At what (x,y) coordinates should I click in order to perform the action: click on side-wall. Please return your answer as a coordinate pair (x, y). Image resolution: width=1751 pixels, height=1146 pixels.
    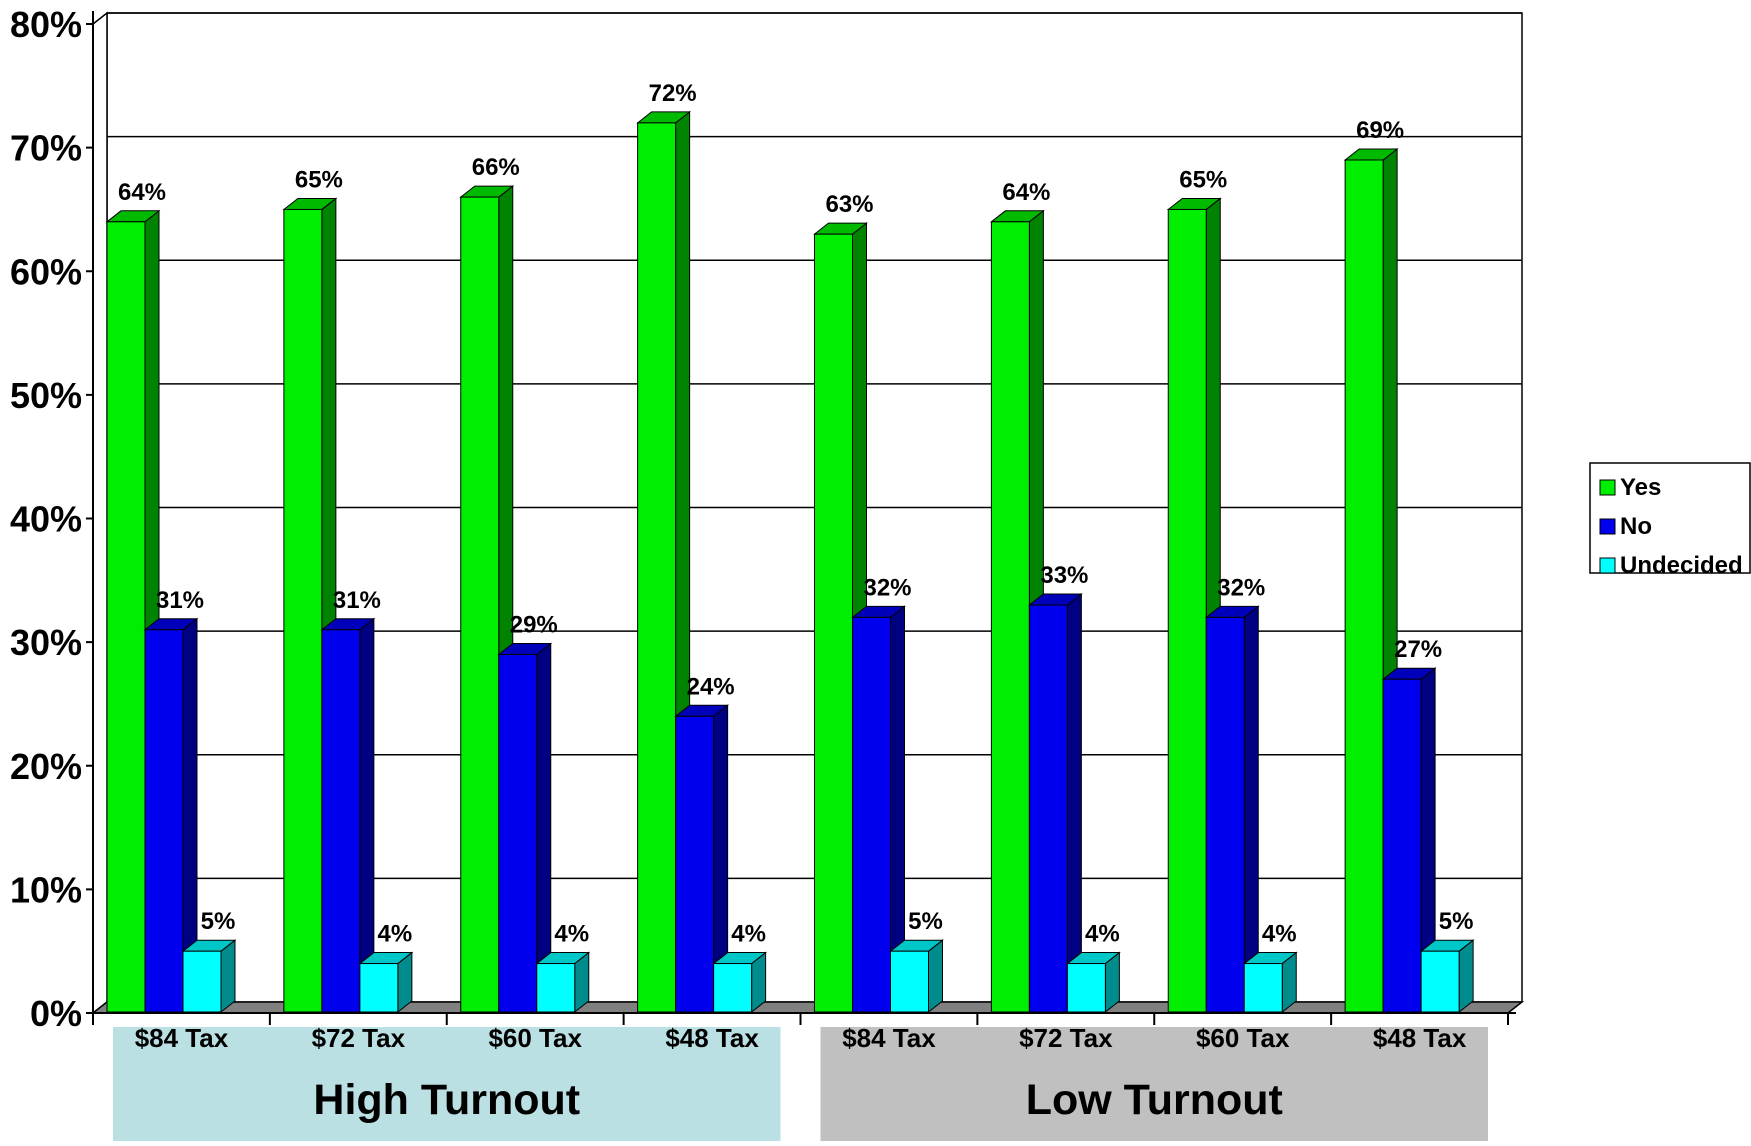
    Looking at the image, I should click on (100, 513).